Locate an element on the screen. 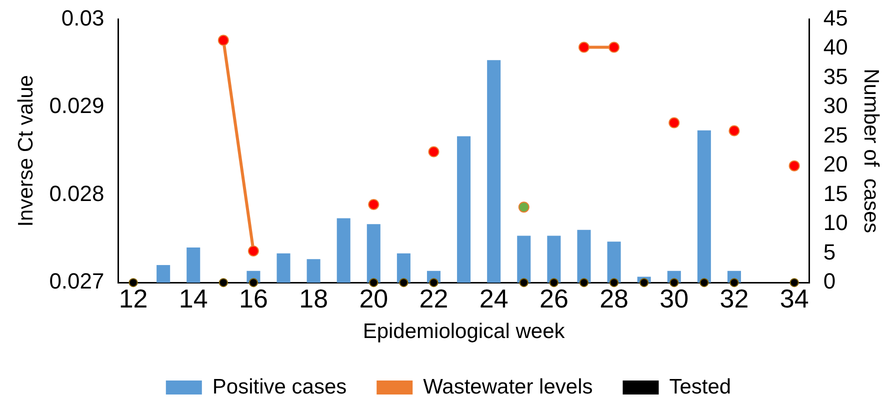 Image resolution: width=895 pixels, height=410 pixels. y2-tick-label: 5 is located at coordinates (829, 251).